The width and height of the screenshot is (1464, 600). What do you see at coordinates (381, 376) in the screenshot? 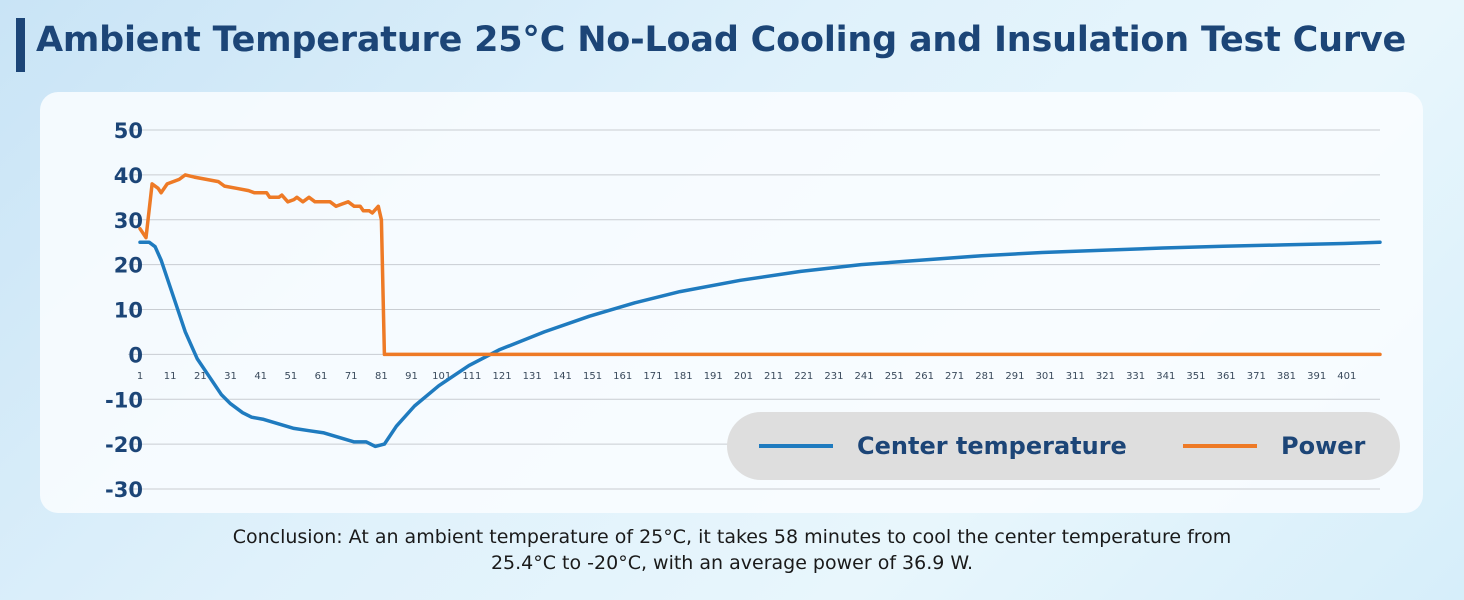
I see `x-tick-label: 81` at bounding box center [381, 376].